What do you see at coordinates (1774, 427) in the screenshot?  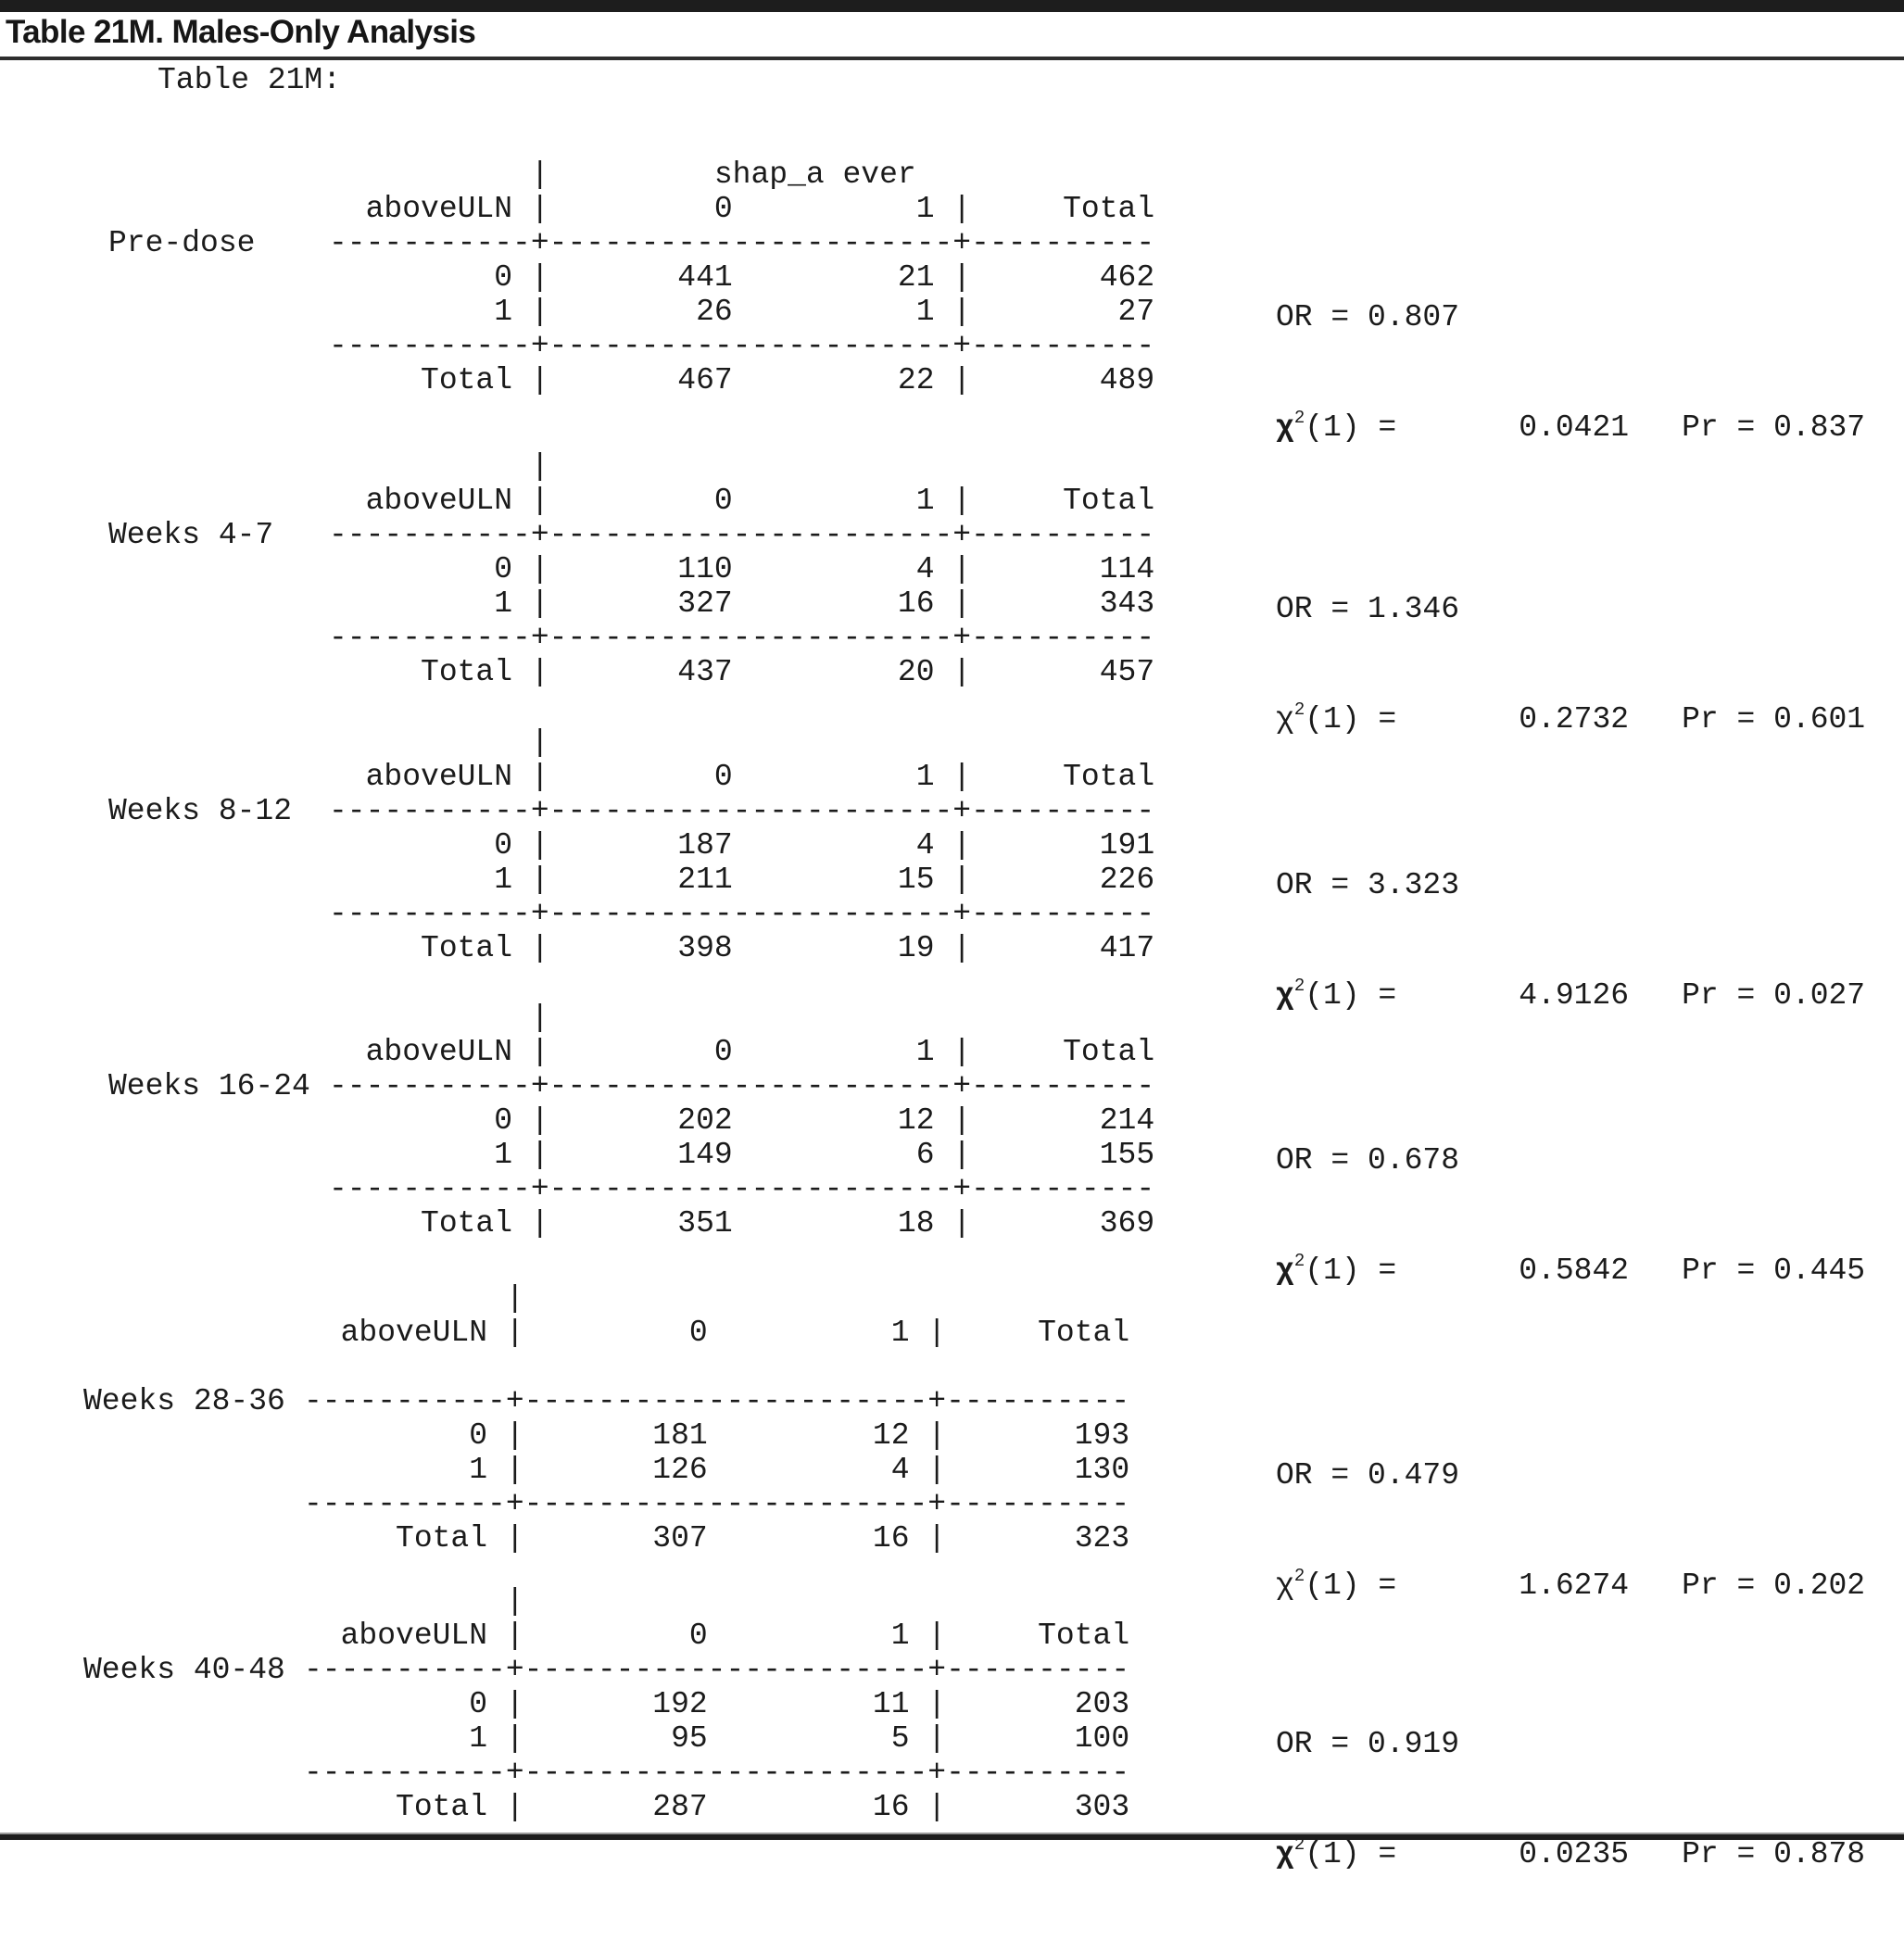 I see `pr-value: Pr = 0.837` at bounding box center [1774, 427].